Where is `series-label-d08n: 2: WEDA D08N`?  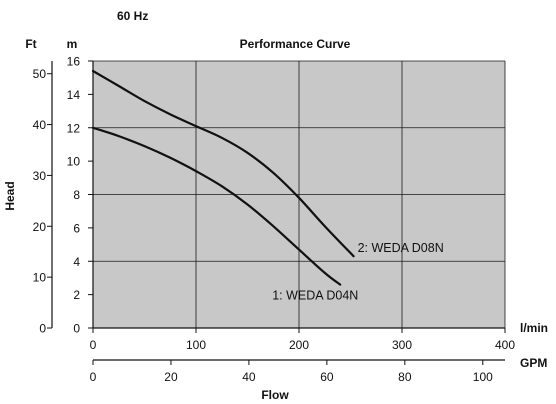 series-label-d08n: 2: WEDA D08N is located at coordinates (401, 248).